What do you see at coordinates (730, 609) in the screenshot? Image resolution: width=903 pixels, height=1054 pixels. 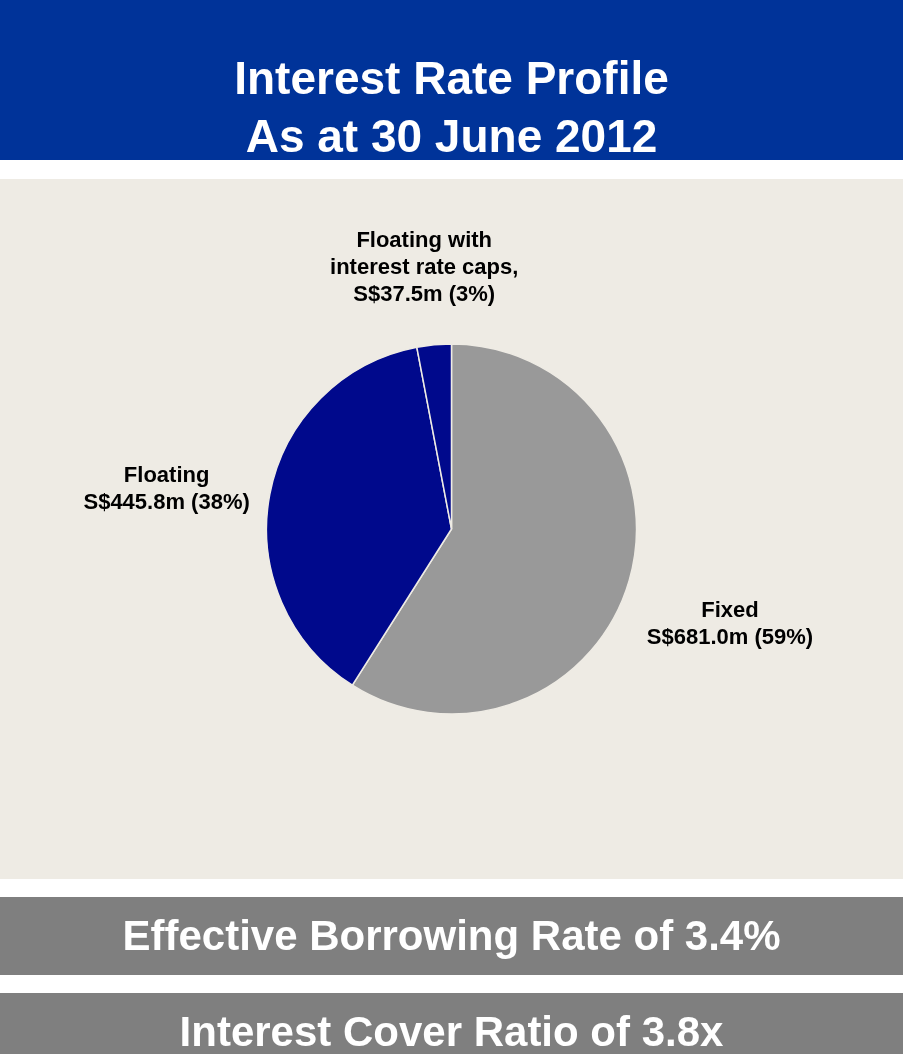 I see `slice-label: Fixed` at bounding box center [730, 609].